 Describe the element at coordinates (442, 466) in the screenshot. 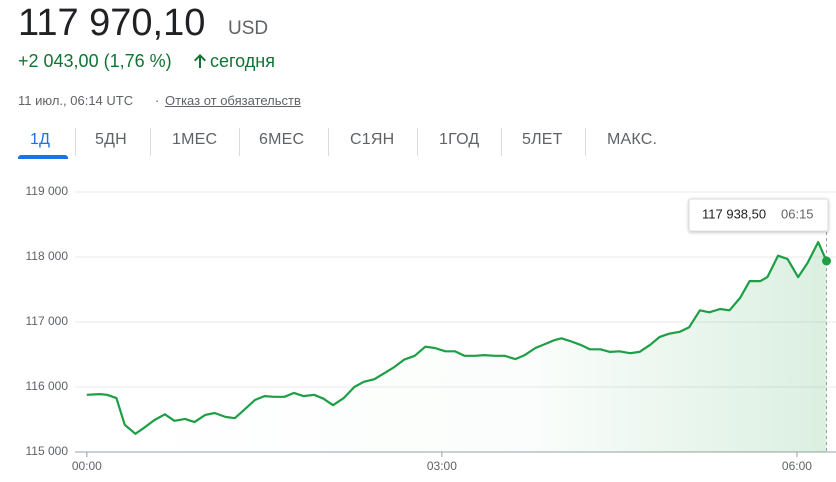

I see `x-tick-label: 03:00` at that location.